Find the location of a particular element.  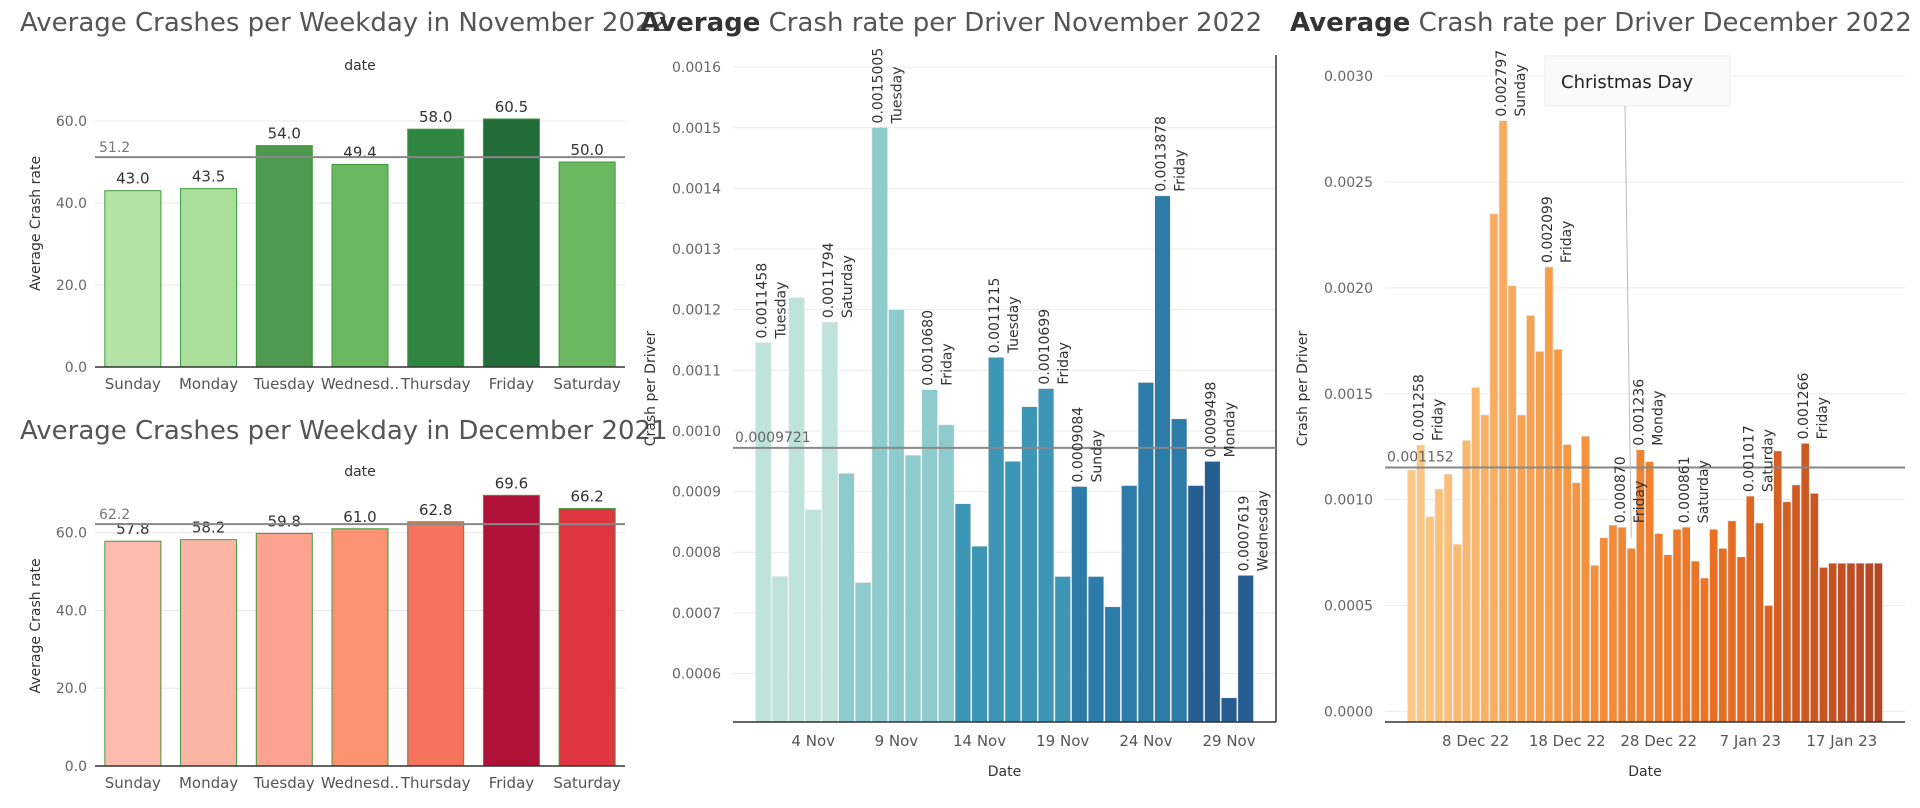

annotation-value: 0.000870 is located at coordinates (1621, 489).